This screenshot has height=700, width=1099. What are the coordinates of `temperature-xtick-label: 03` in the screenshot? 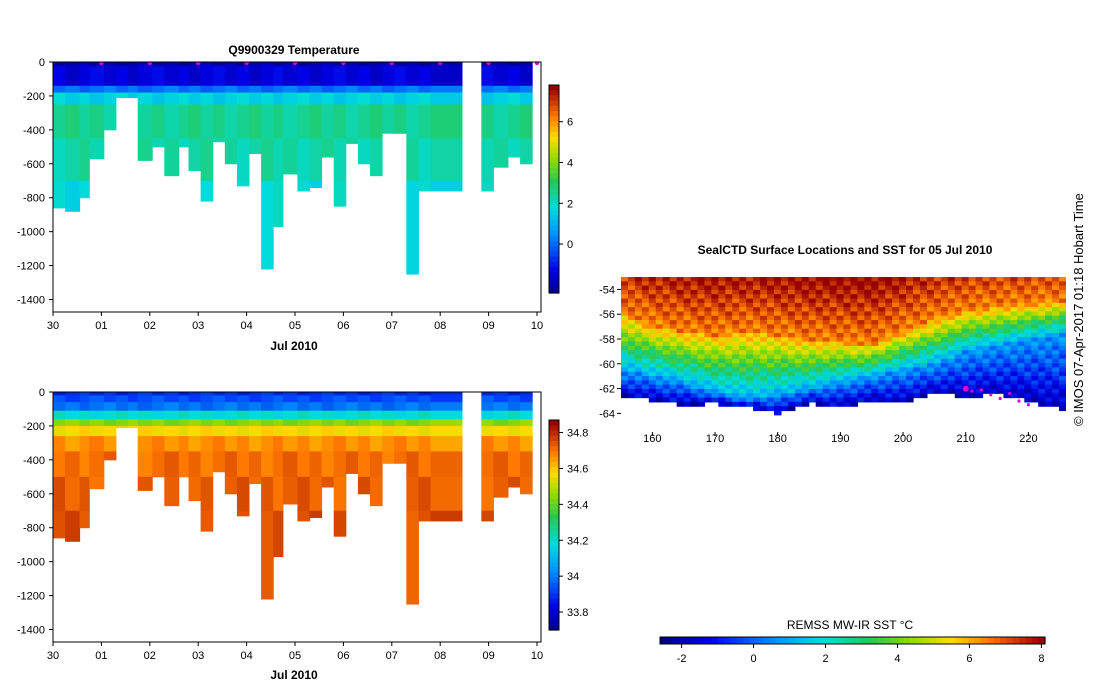 It's located at (198, 326).